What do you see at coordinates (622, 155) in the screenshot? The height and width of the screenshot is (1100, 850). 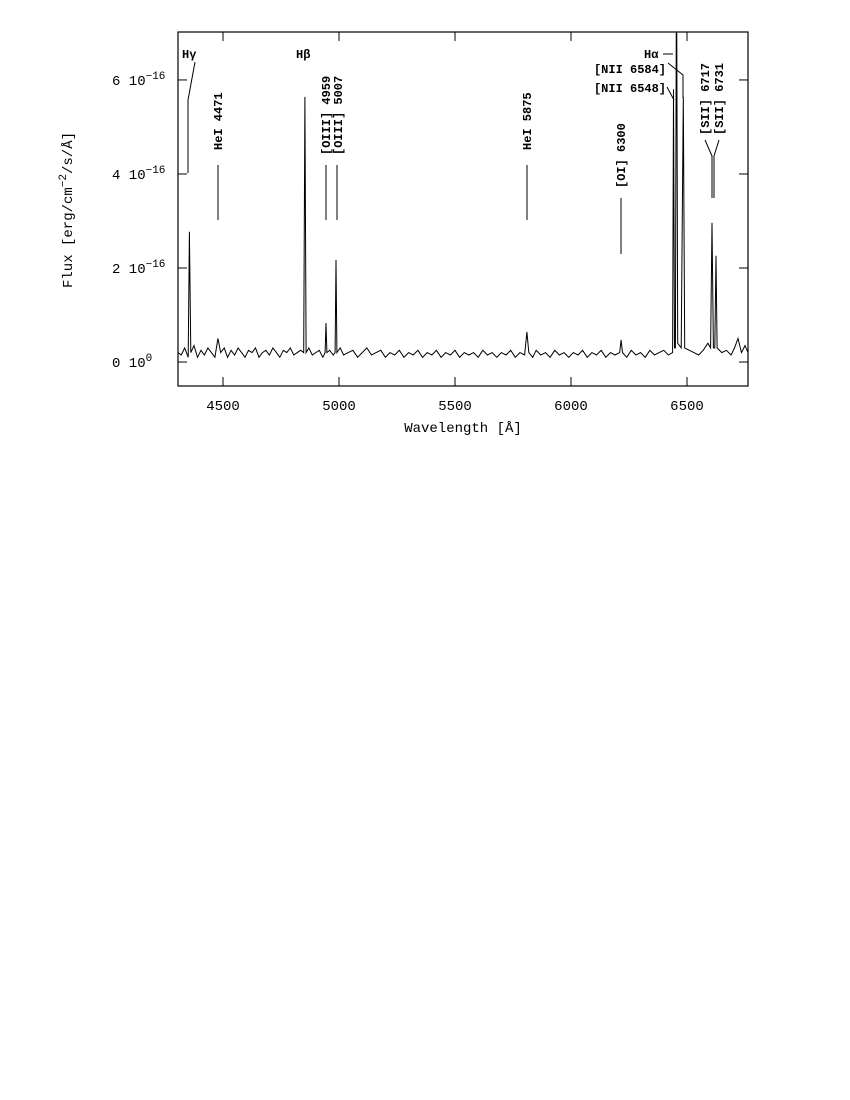 I see `line-label: [OI] 6300` at bounding box center [622, 155].